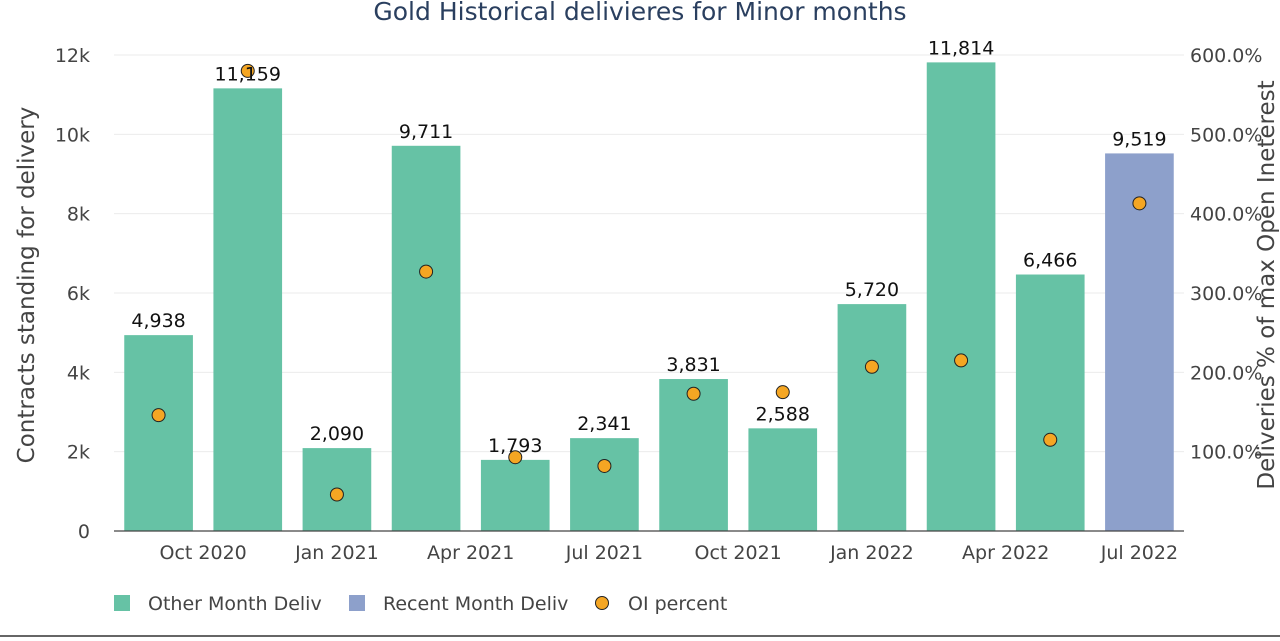 This screenshot has height=641, width=1280. I want to click on legend-label-other: Other Month Deliv, so click(235, 604).